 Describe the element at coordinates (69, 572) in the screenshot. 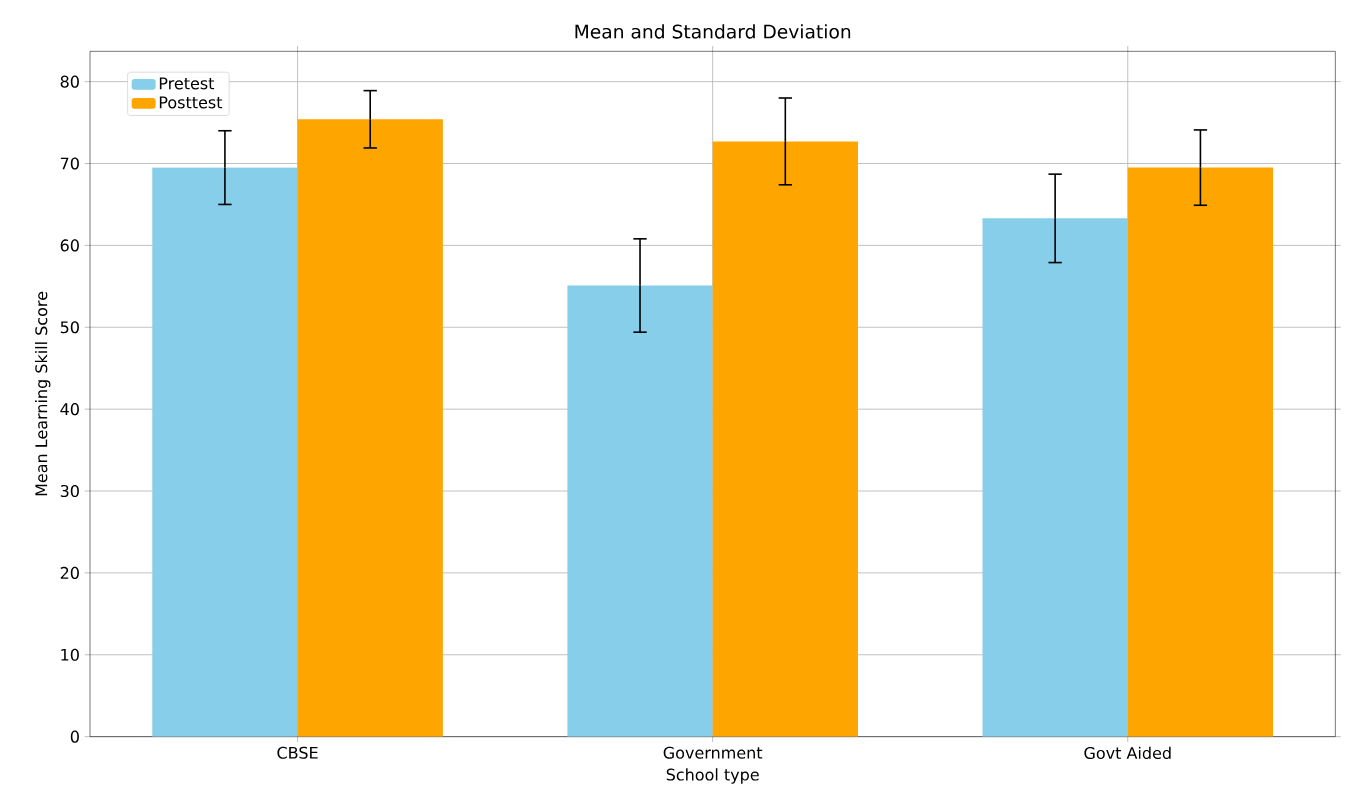

I see `y-tick-label: 20` at that location.